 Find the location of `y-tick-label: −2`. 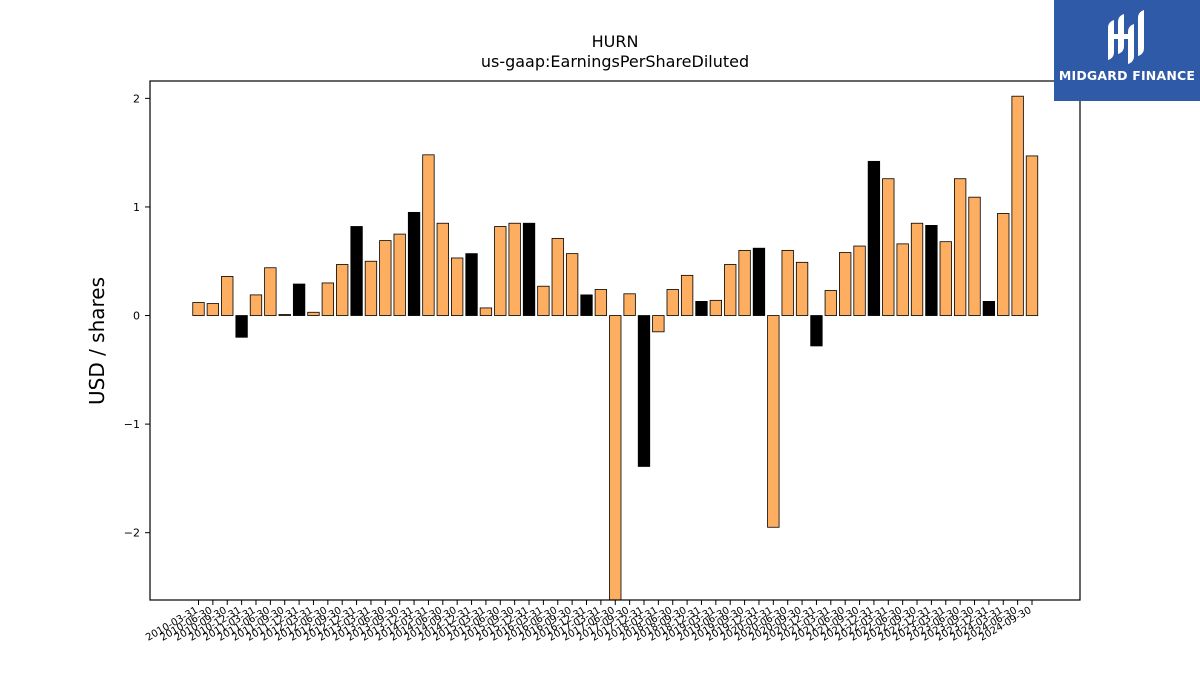

y-tick-label: −2 is located at coordinates (132, 533).